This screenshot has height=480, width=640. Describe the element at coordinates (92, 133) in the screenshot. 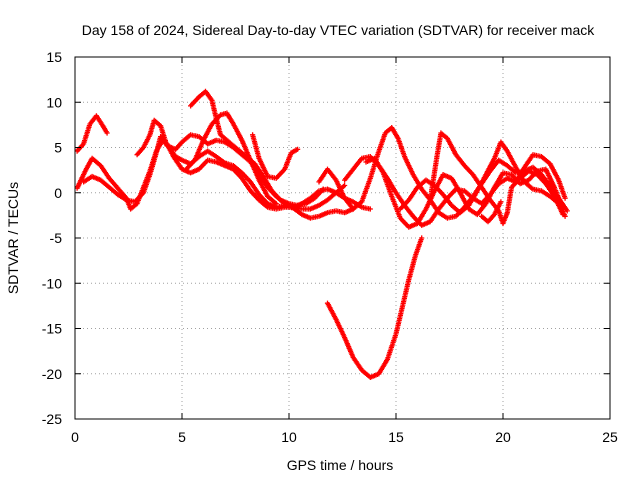

I see `series-s2` at that location.